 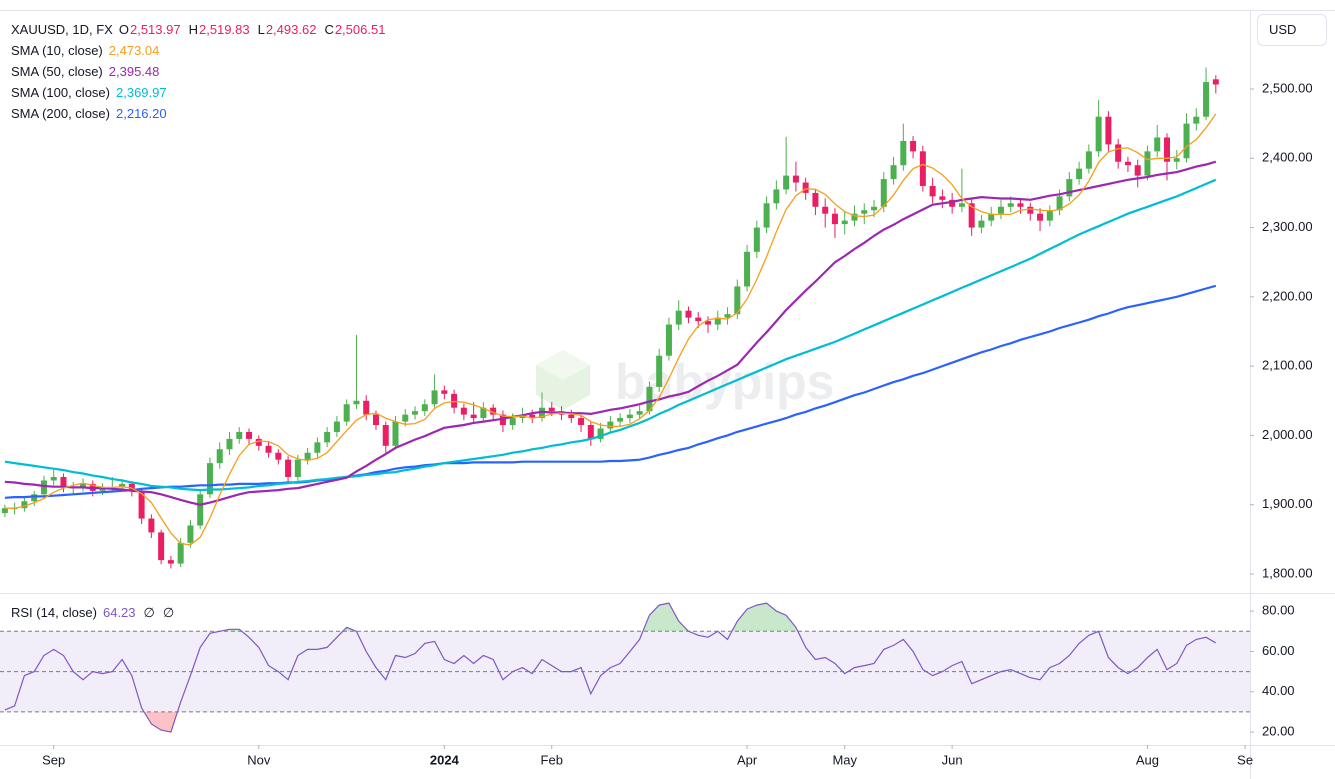 What do you see at coordinates (747, 759) in the screenshot?
I see `x-tick-label: Apr` at bounding box center [747, 759].